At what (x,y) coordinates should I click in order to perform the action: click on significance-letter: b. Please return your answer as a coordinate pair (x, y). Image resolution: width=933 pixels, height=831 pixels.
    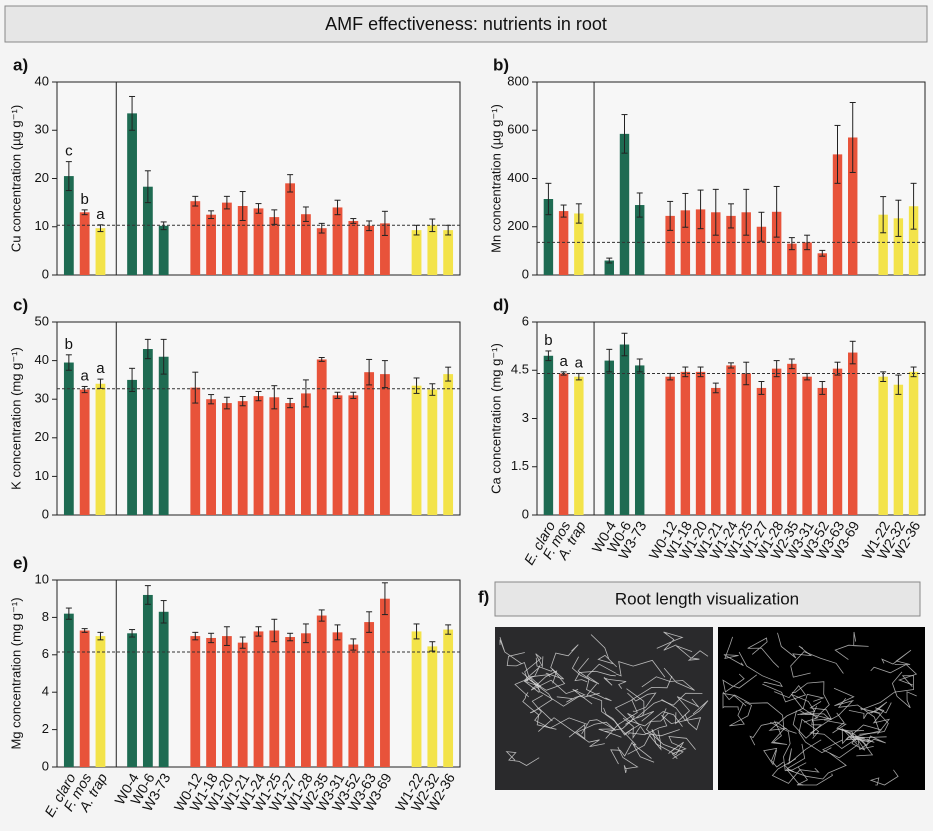
    Looking at the image, I should click on (84, 199).